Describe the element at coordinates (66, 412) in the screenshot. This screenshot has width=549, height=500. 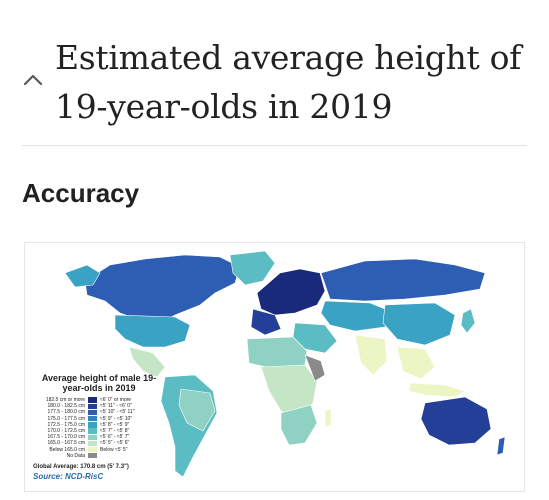
I see `legend-cm-label: 177.5 - 180.0 cm` at that location.